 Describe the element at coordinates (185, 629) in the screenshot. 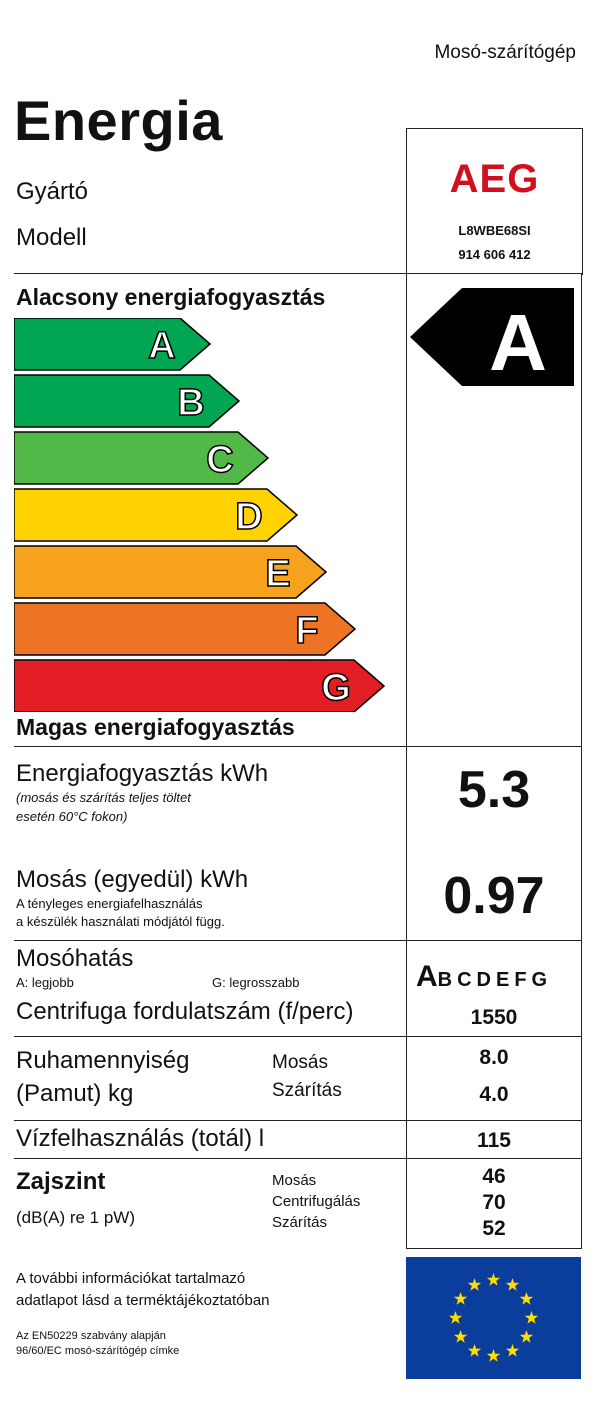

I see `energy-class-bar-f: F` at that location.